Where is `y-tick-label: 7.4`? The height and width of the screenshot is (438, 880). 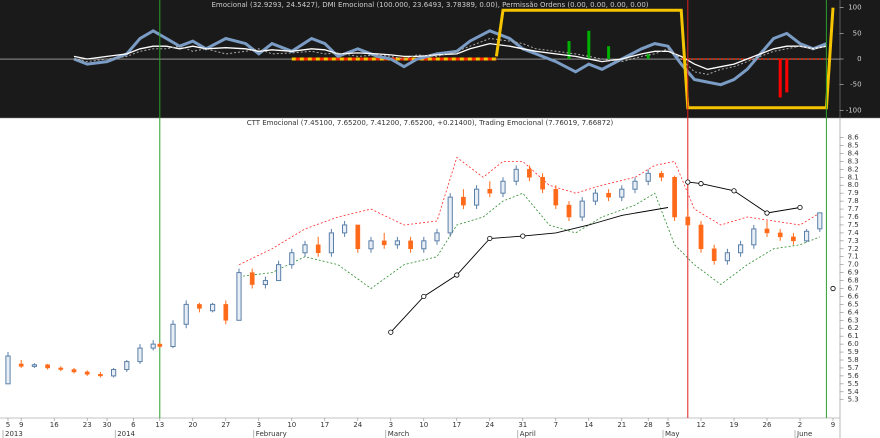
y-tick-label: 7.4 is located at coordinates (854, 233).